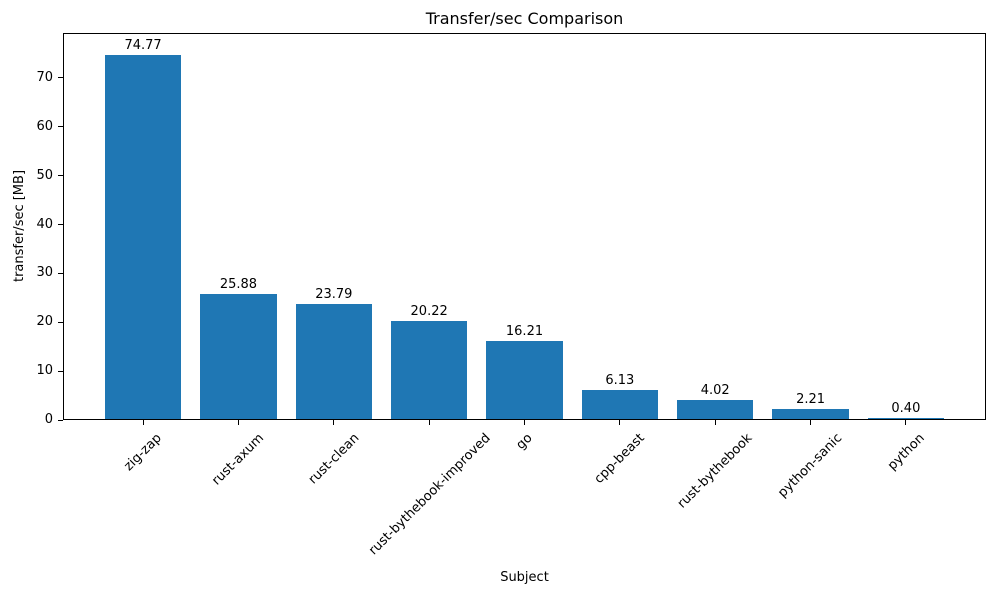  What do you see at coordinates (334, 459) in the screenshot?
I see `x-tick-label: rust-clean` at bounding box center [334, 459].